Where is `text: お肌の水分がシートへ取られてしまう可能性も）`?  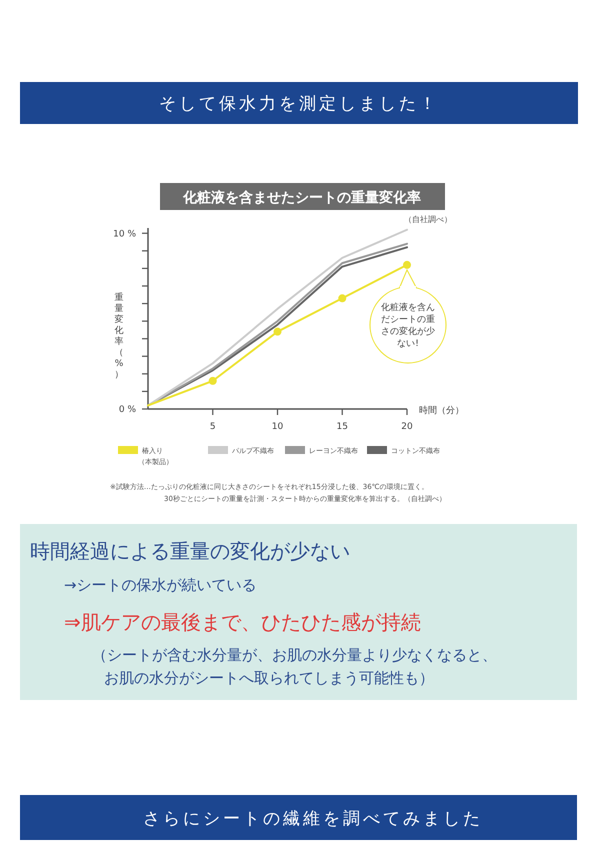
text: お肌の水分がシートへ取られてしまう可能性も） is located at coordinates (269, 678).